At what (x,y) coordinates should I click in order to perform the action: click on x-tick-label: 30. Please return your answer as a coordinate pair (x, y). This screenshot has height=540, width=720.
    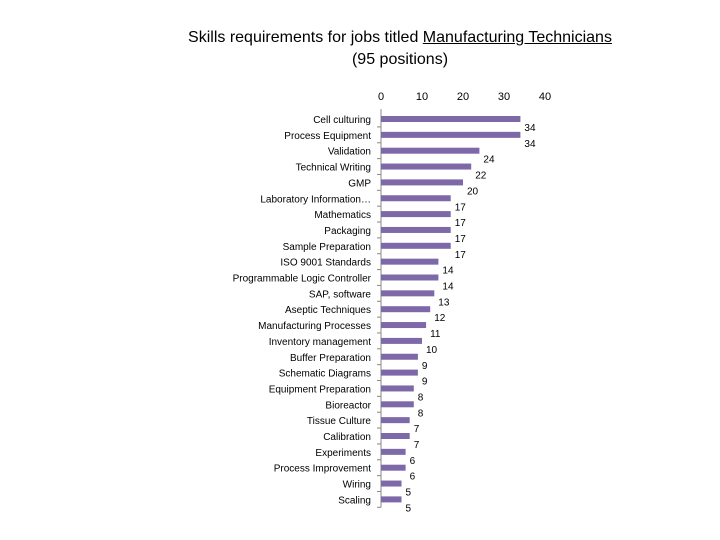
    Looking at the image, I should click on (504, 97).